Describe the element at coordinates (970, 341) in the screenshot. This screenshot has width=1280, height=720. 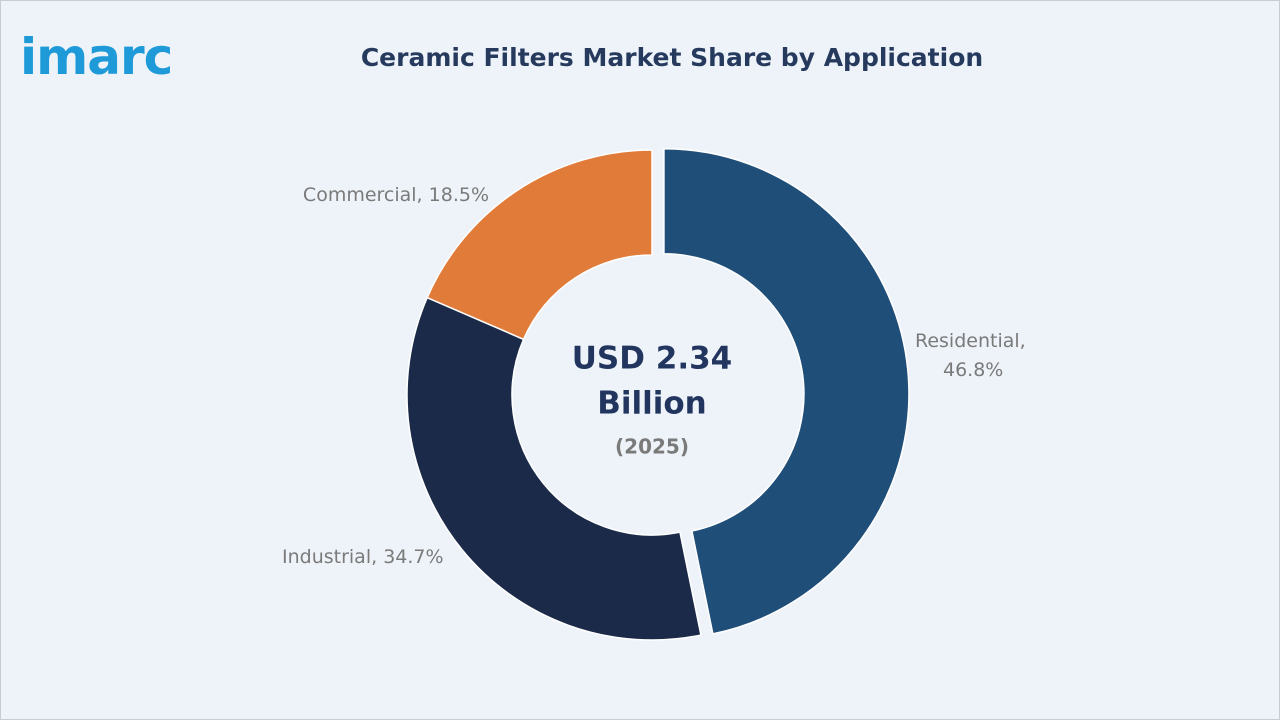
I see `slice-label-line: Residential,` at that location.